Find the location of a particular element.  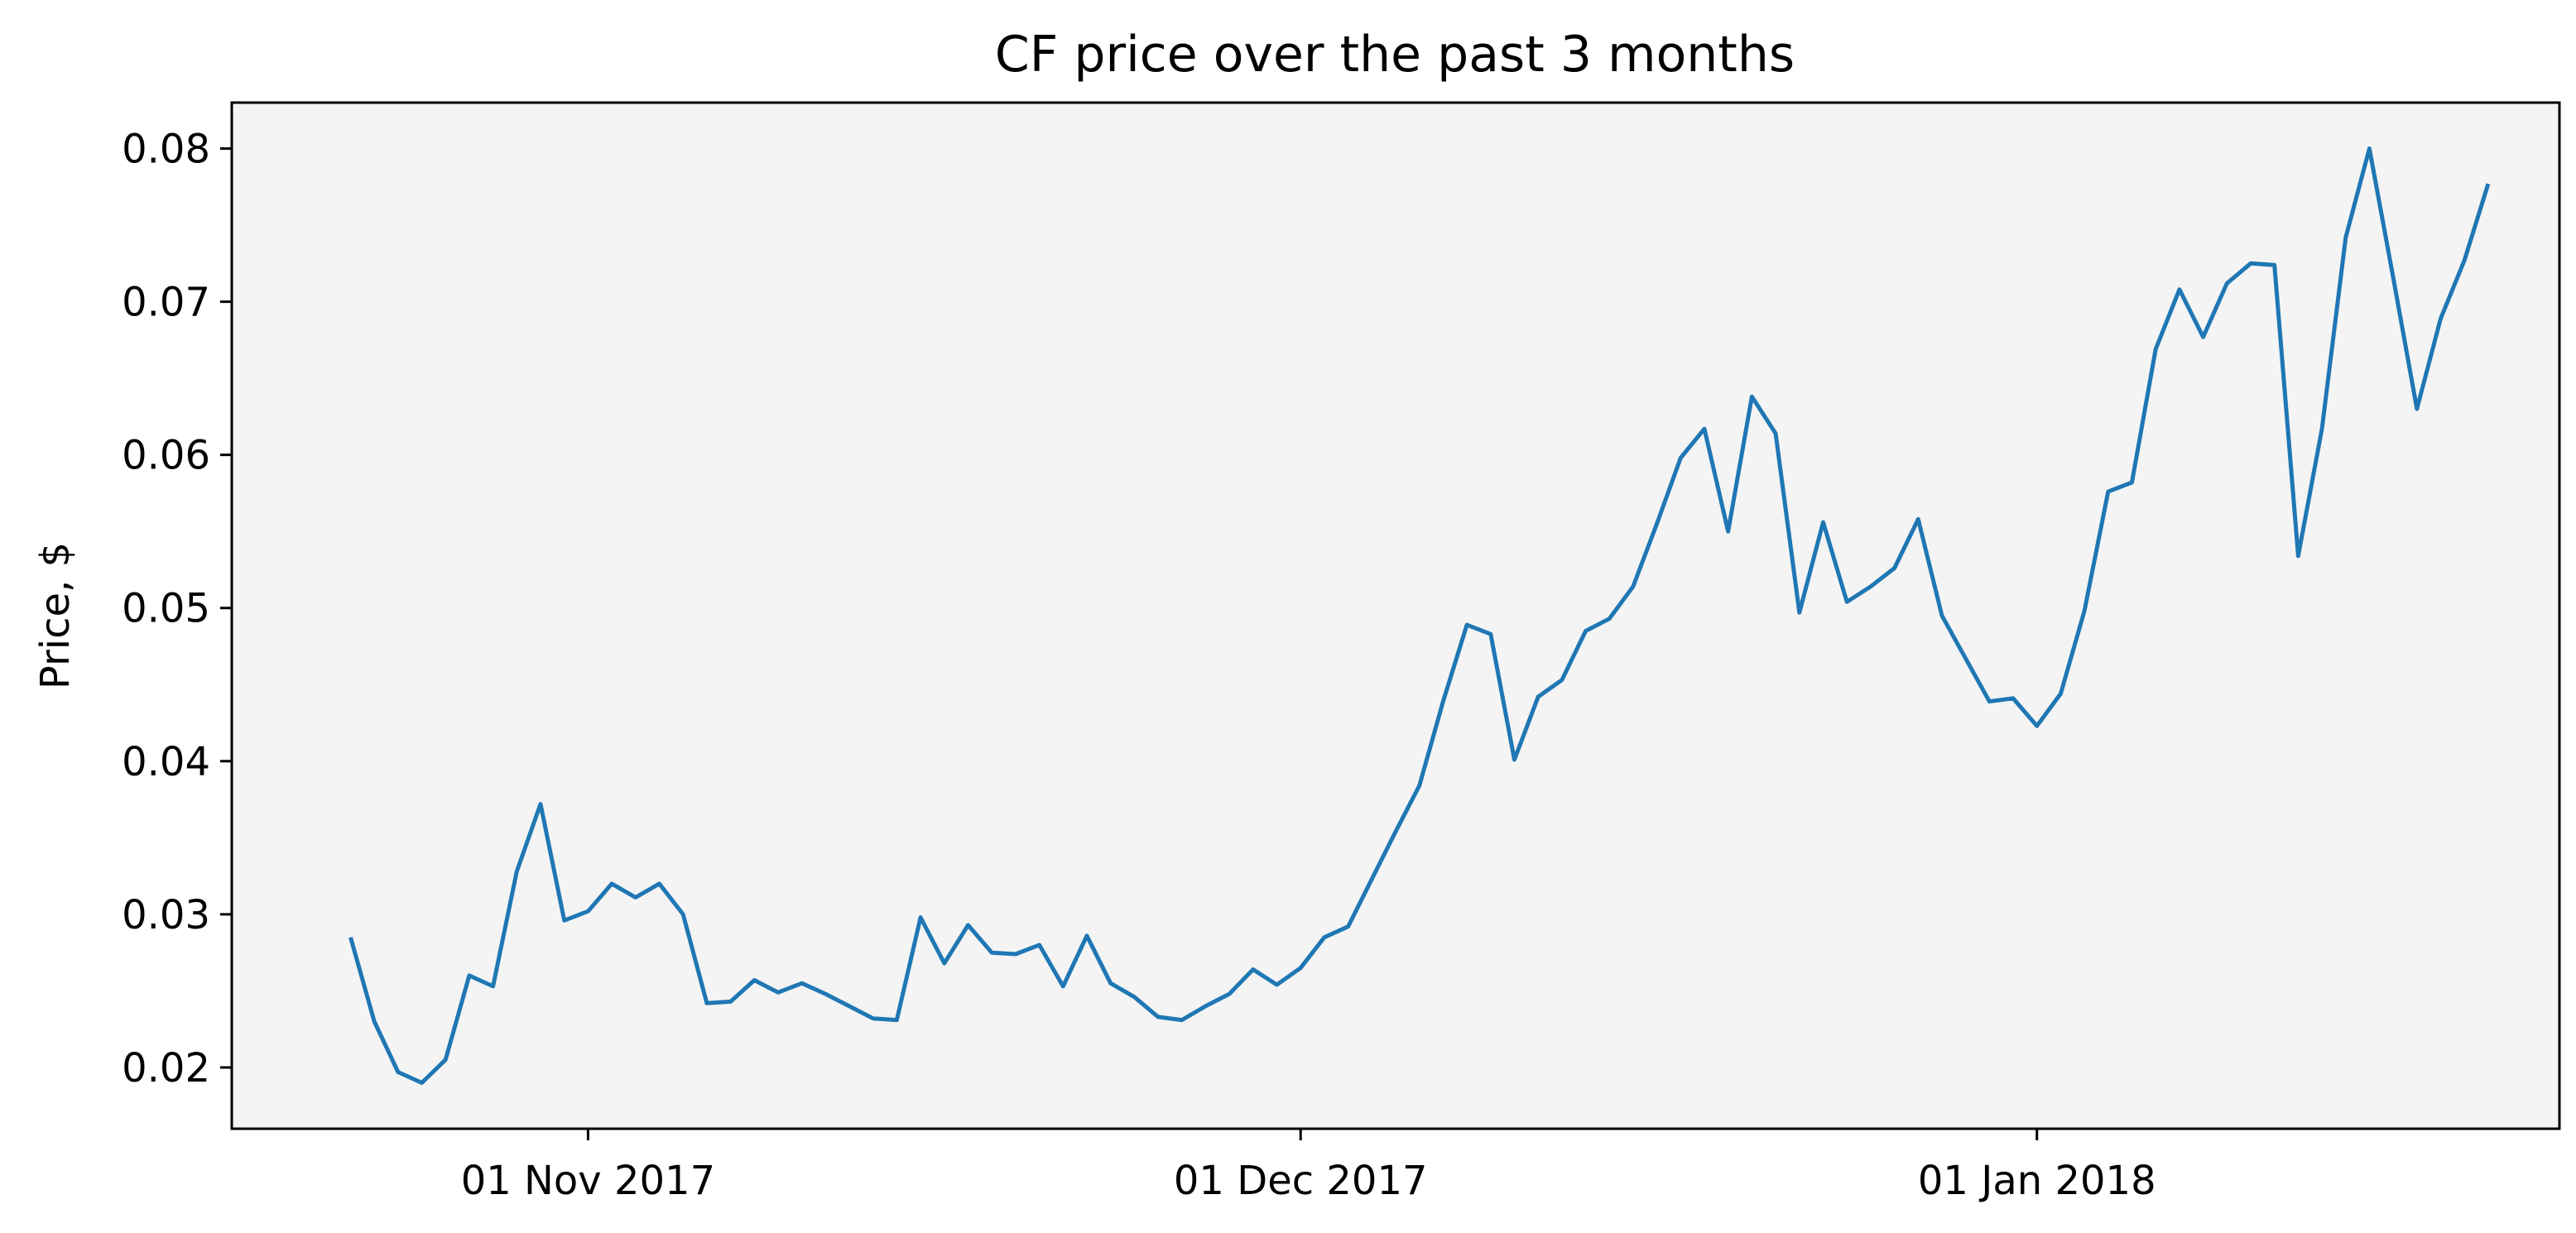

y-tick-label: 0.02 is located at coordinates (166, 1068).